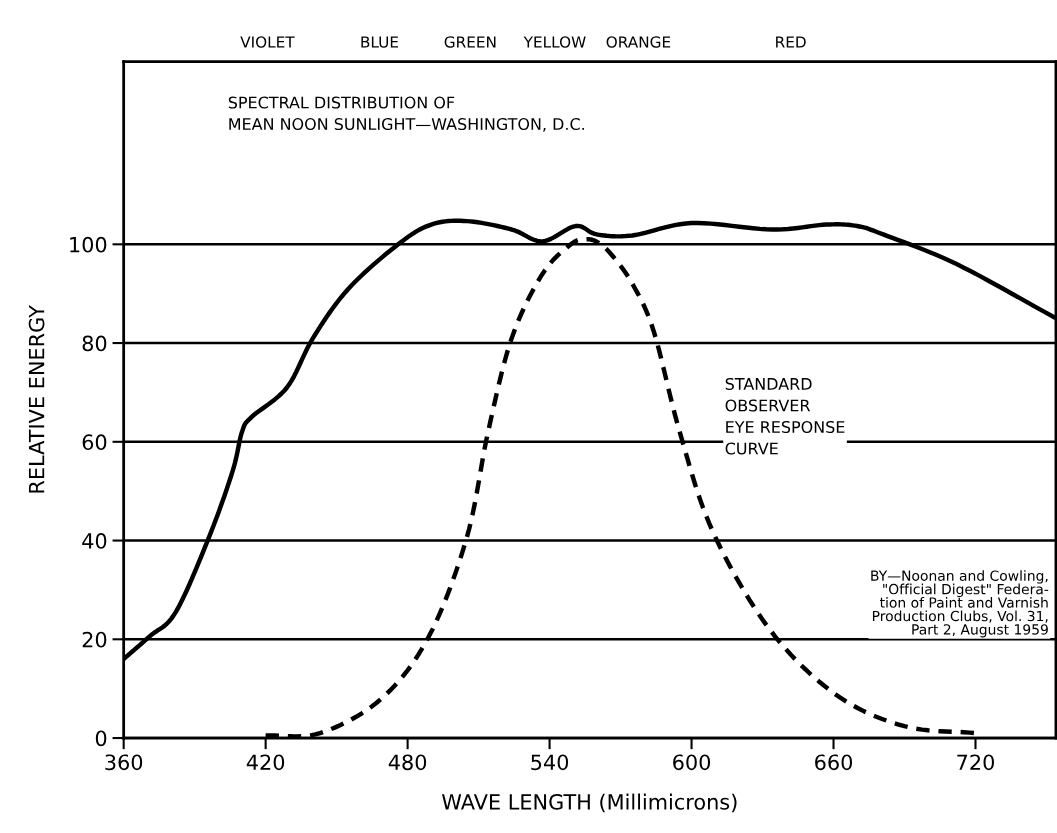 This screenshot has height=833, width=1057. I want to click on x-tick-label: 360, so click(124, 762).